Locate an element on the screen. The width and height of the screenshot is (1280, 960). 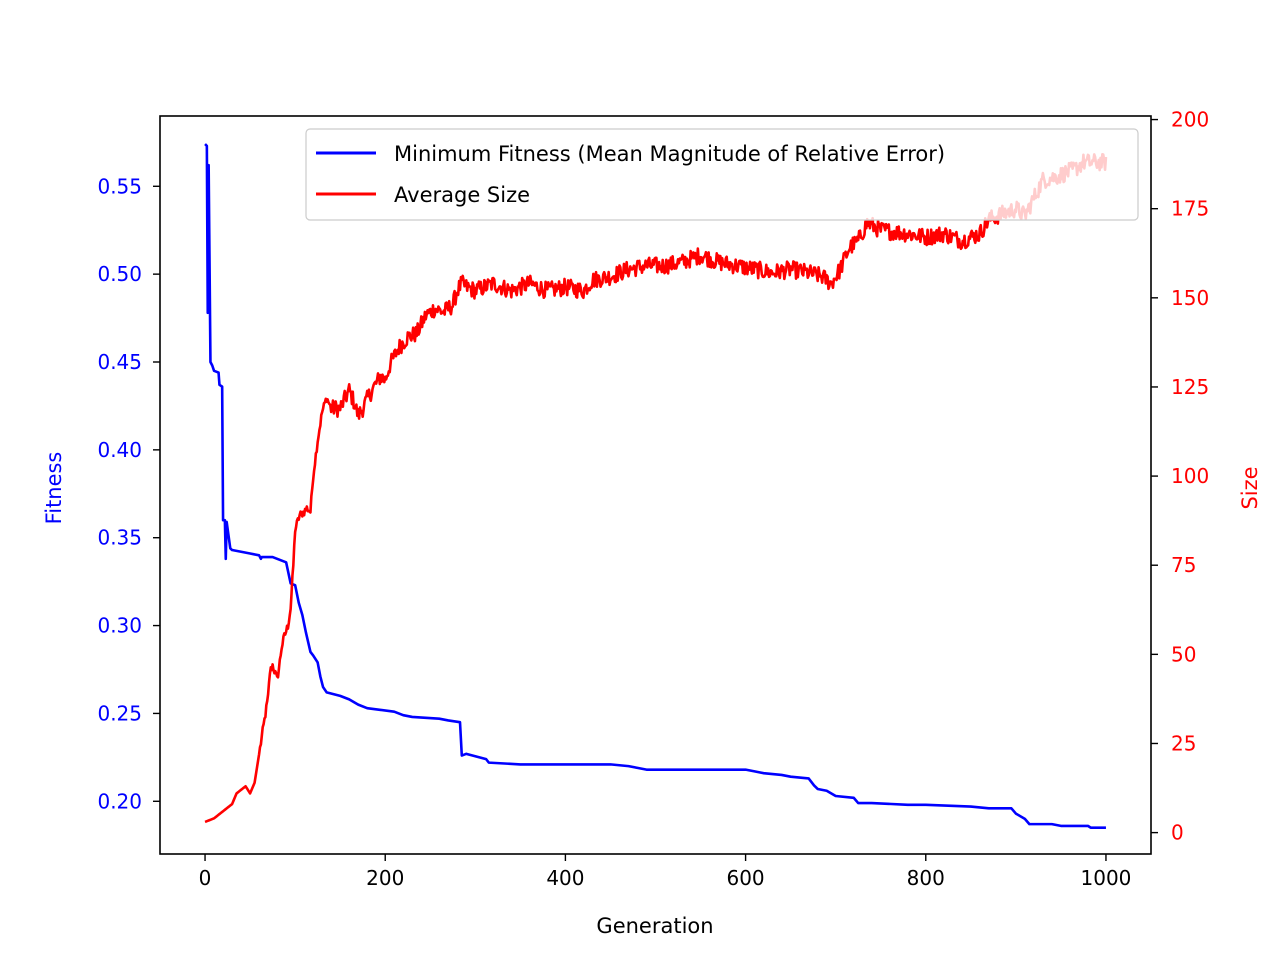
right-y-tick-label: 75 is located at coordinates (1183, 565).